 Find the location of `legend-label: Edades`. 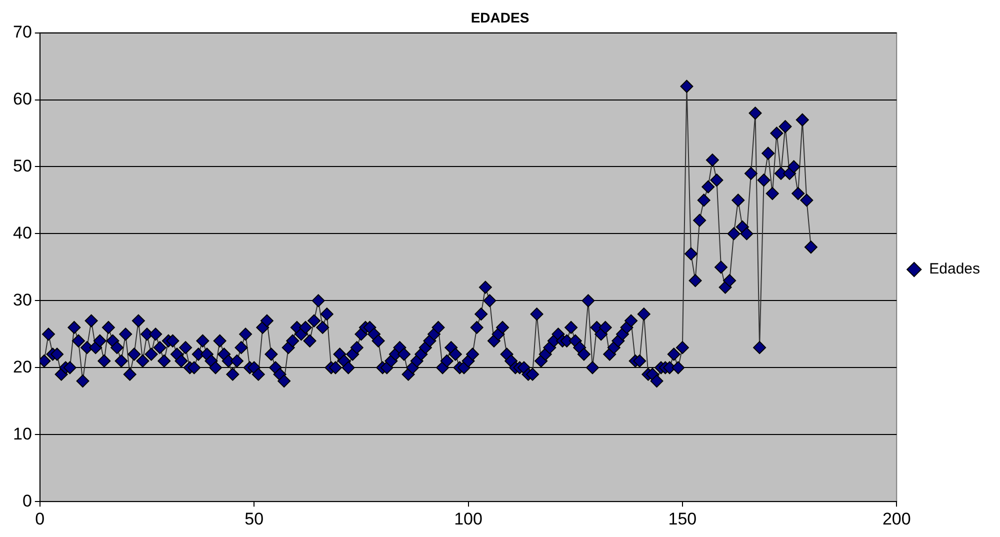

legend-label: Edades is located at coordinates (954, 269).